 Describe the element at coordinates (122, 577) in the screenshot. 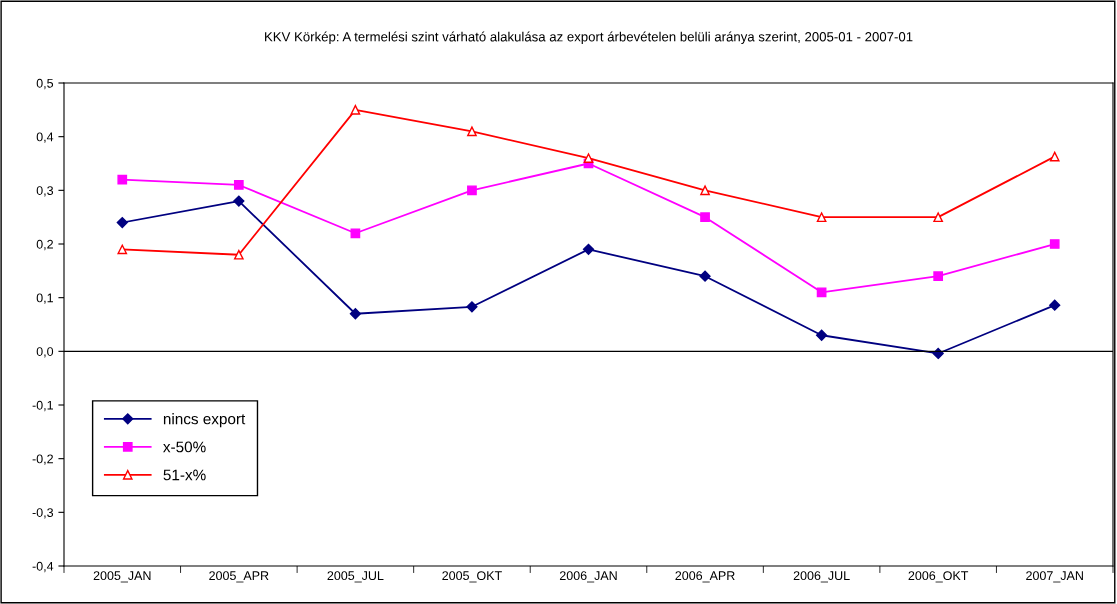

I see `x-tick-label: 2005_JAN` at that location.